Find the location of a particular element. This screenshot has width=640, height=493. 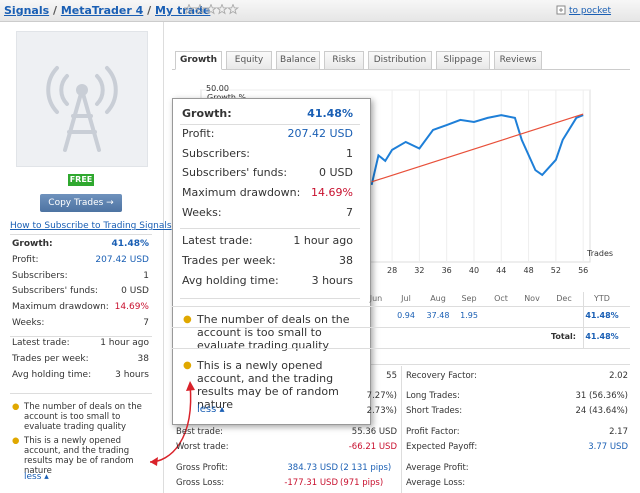

pocket-link: to pocket is located at coordinates (590, 11).